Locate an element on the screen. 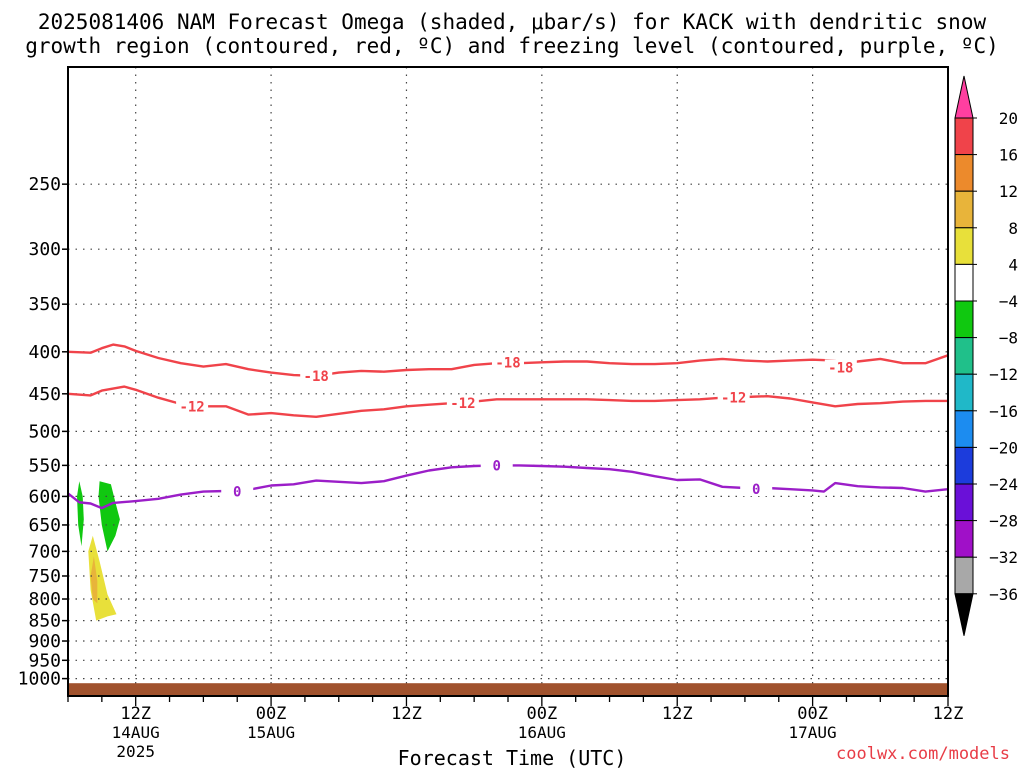 The width and height of the screenshot is (1024, 770). colorbar-tick-label: −32 is located at coordinates (1003, 557).